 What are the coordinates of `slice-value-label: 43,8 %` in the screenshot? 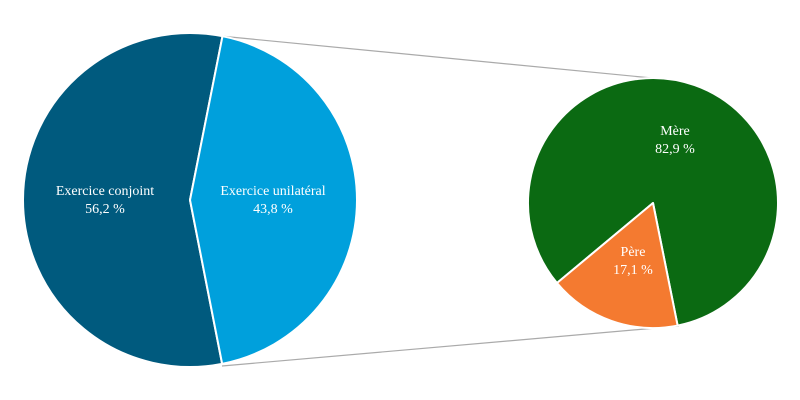 It's located at (273, 209).